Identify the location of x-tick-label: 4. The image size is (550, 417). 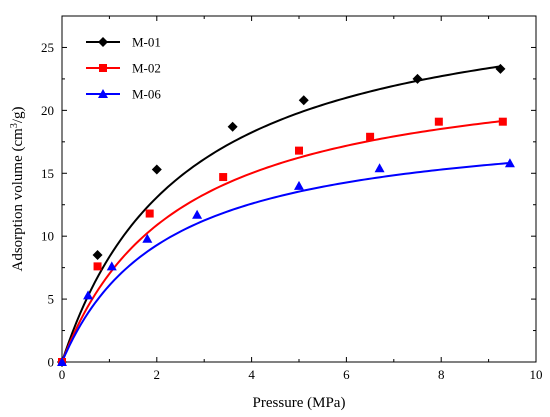
(251, 374).